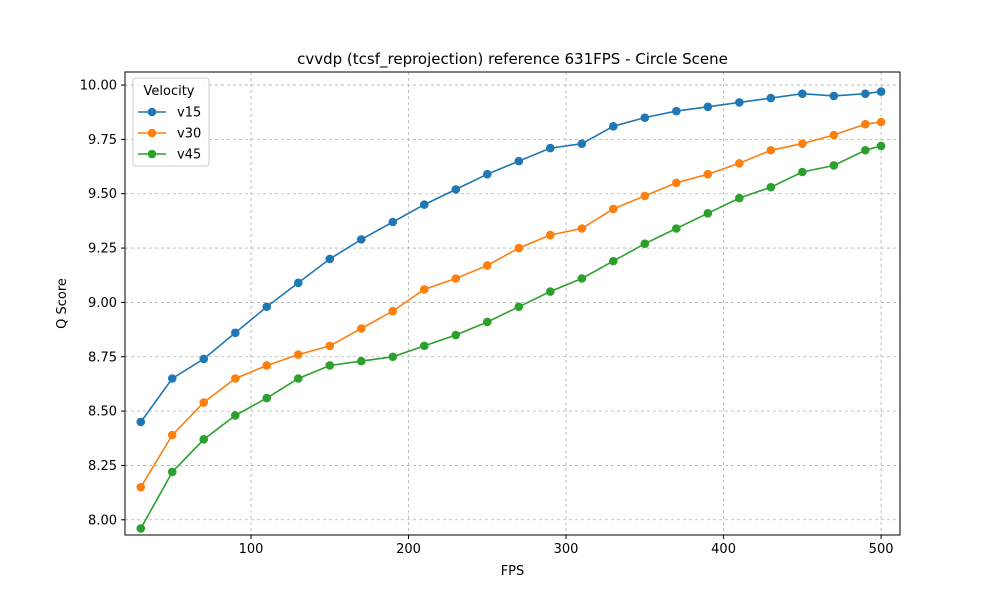 This screenshot has height=604, width=1000. I want to click on legend-label-v15: v15, so click(189, 113).